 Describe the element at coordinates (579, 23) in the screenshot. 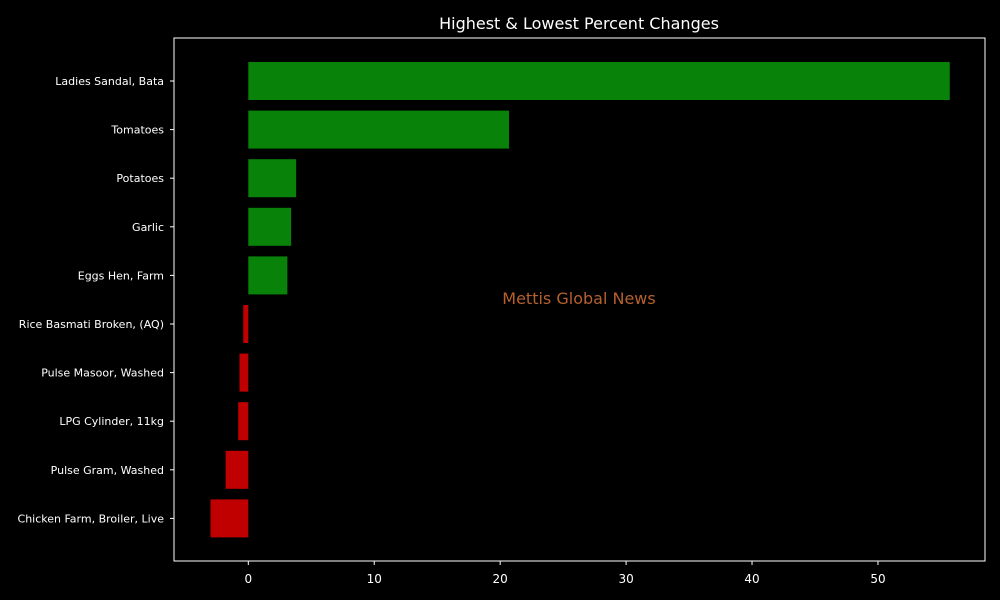

I see `chart-title: Highest & Lowest Percent Changes` at that location.